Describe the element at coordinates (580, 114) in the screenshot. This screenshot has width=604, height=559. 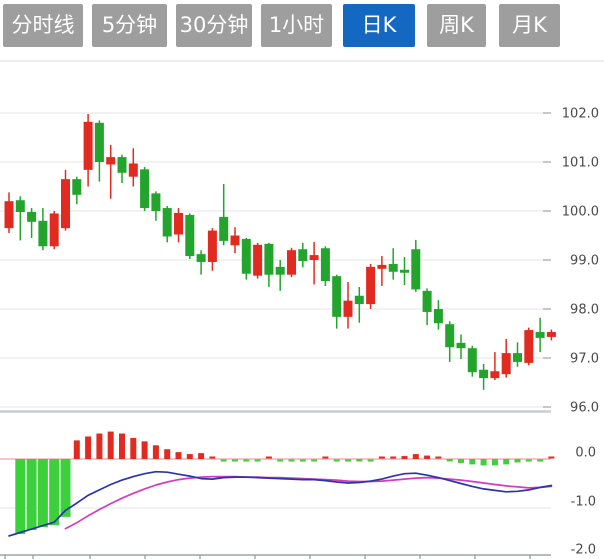
I see `price-axis-label: 102.0` at that location.